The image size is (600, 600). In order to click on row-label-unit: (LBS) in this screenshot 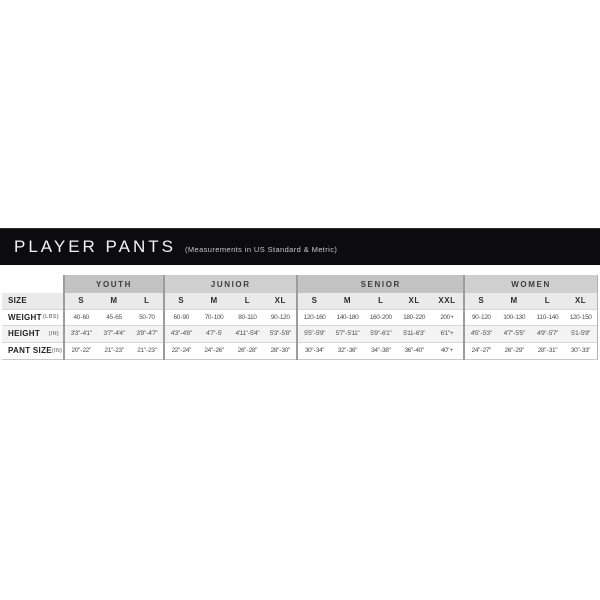, I will do `click(50, 317)`.